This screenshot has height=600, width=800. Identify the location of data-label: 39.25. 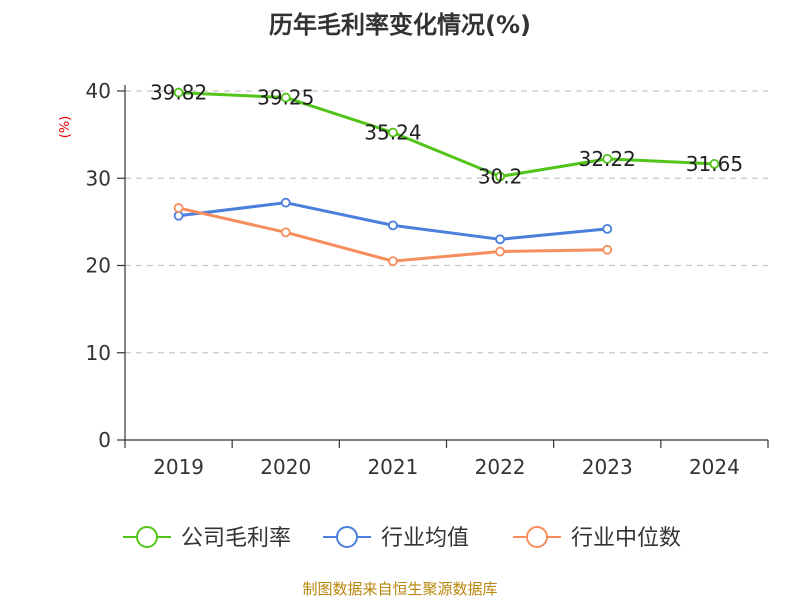
(285, 98).